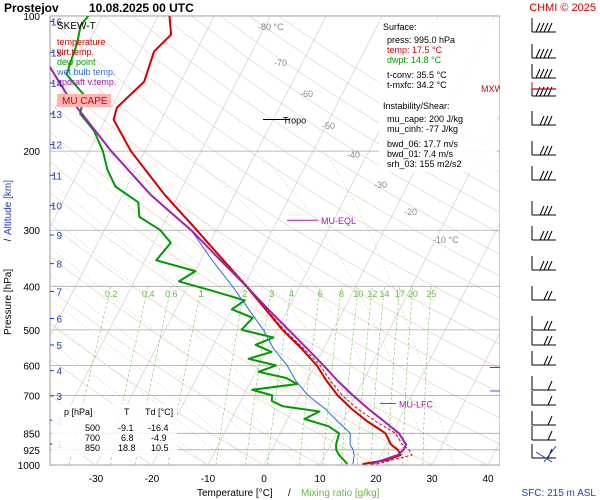  What do you see at coordinates (127, 438) in the screenshot?
I see `table-cell: 6.8` at bounding box center [127, 438].